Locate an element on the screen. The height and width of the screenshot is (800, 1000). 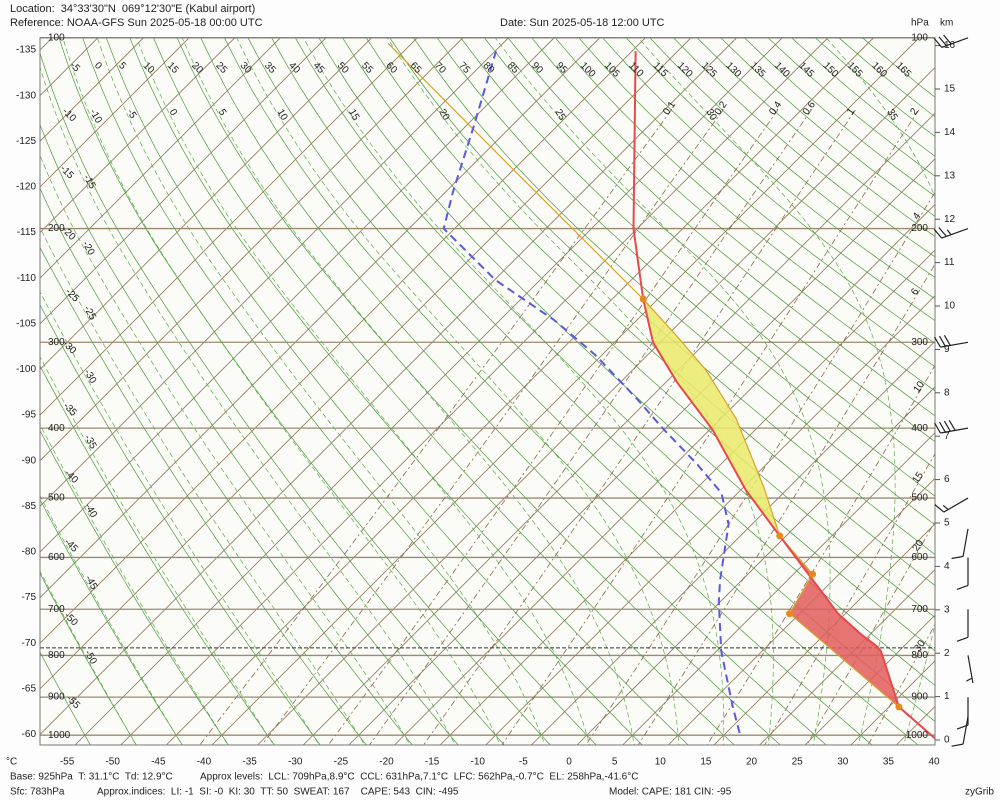
mixing-ratio-label: 4 is located at coordinates (917, 215).